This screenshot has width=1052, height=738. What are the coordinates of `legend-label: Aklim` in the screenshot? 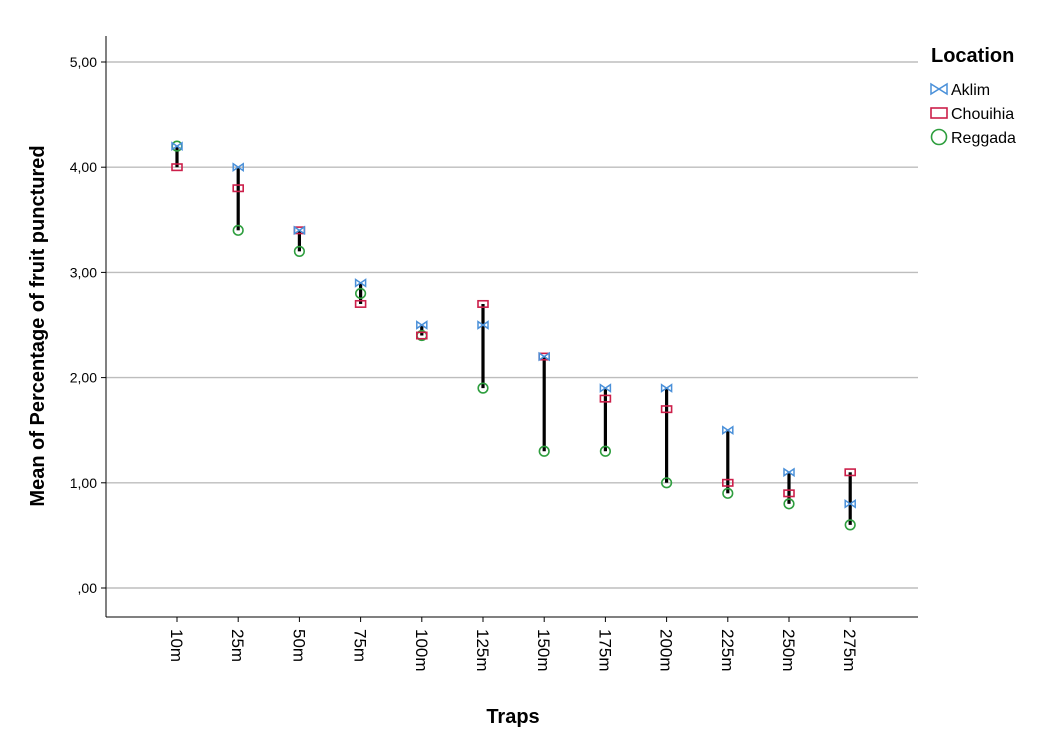 It's located at (970, 90).